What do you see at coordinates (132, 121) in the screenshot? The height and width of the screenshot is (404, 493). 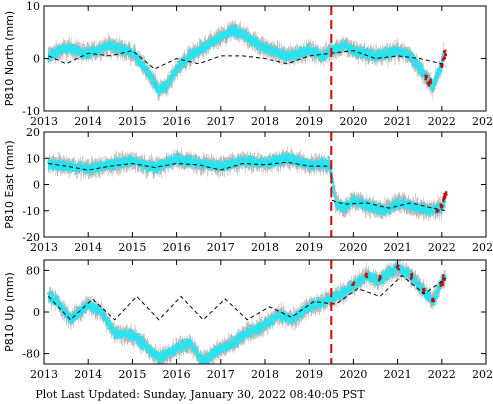 I see `x-tick-label: 2015` at bounding box center [132, 121].